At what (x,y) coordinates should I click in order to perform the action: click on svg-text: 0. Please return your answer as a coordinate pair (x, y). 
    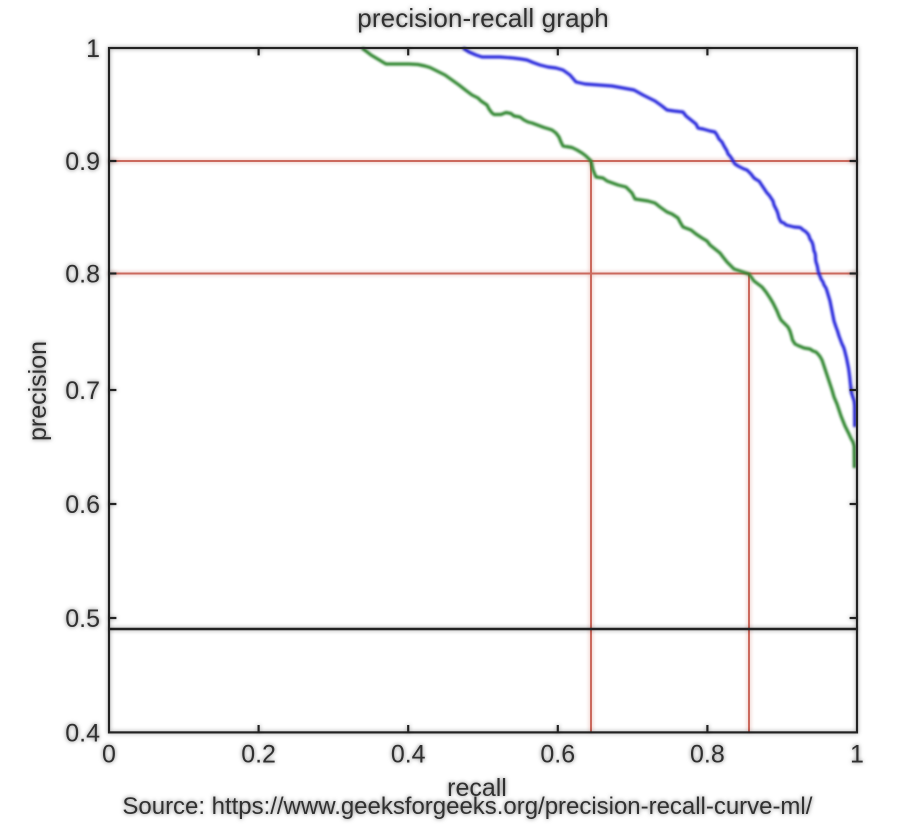
    Looking at the image, I should click on (109, 755).